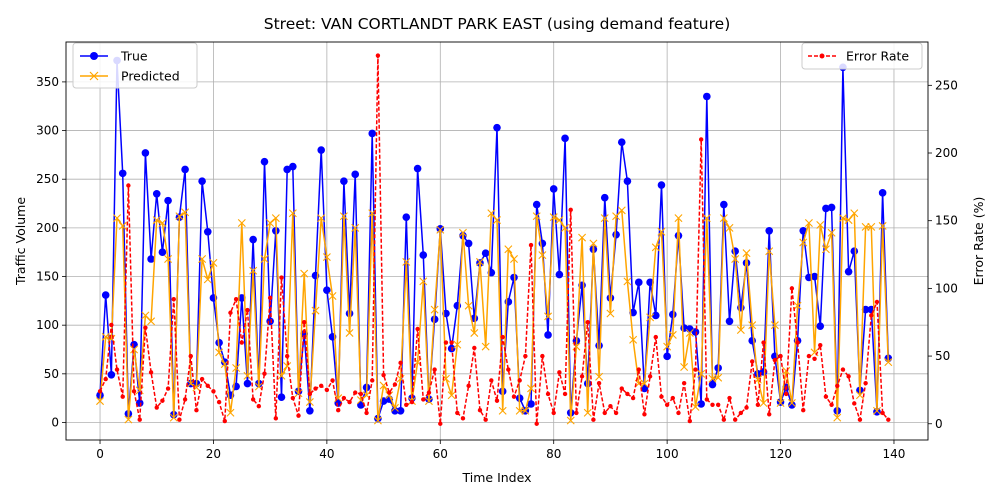  I want to click on y2-tick-label: 50, so click(942, 356).